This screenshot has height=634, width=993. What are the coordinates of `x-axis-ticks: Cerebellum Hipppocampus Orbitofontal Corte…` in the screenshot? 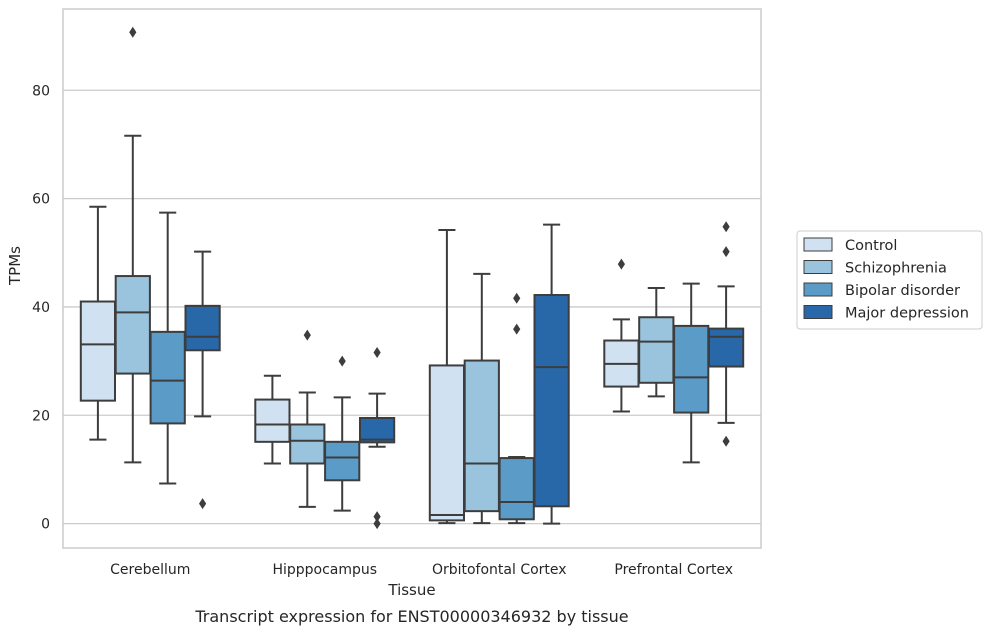 It's located at (421, 570).